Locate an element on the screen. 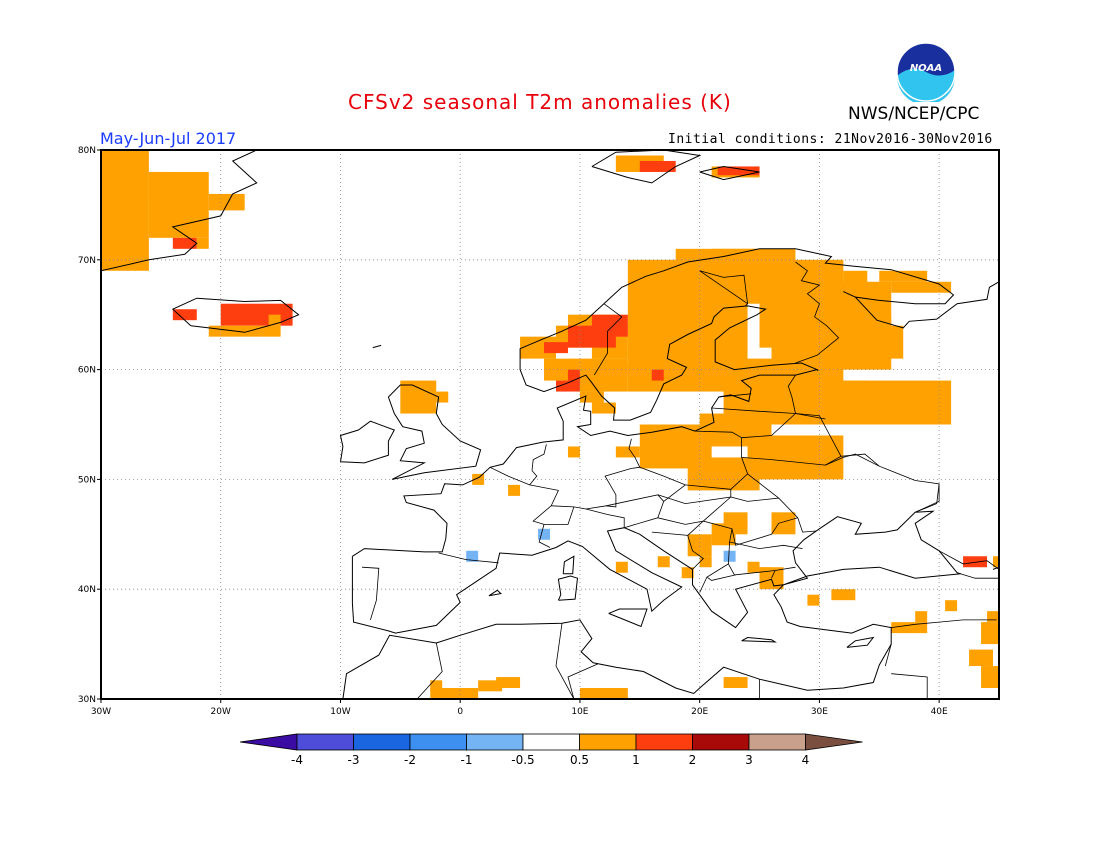 The image size is (1100, 850). colorbar-label: -2 is located at coordinates (410, 760).